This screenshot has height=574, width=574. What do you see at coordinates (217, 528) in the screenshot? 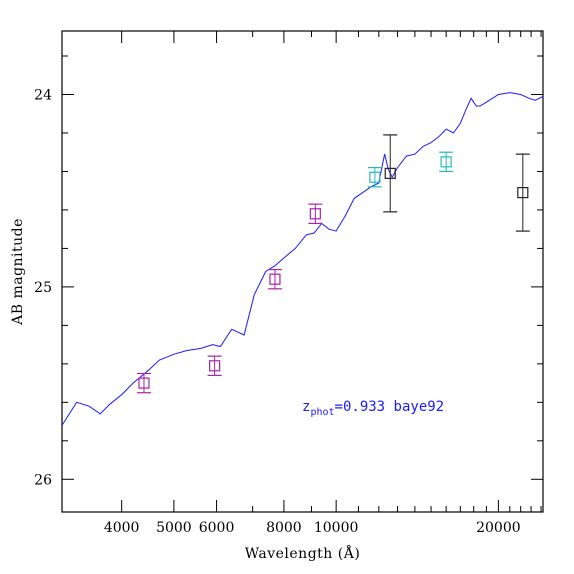
I see `x-tick-label: 6000` at bounding box center [217, 528].